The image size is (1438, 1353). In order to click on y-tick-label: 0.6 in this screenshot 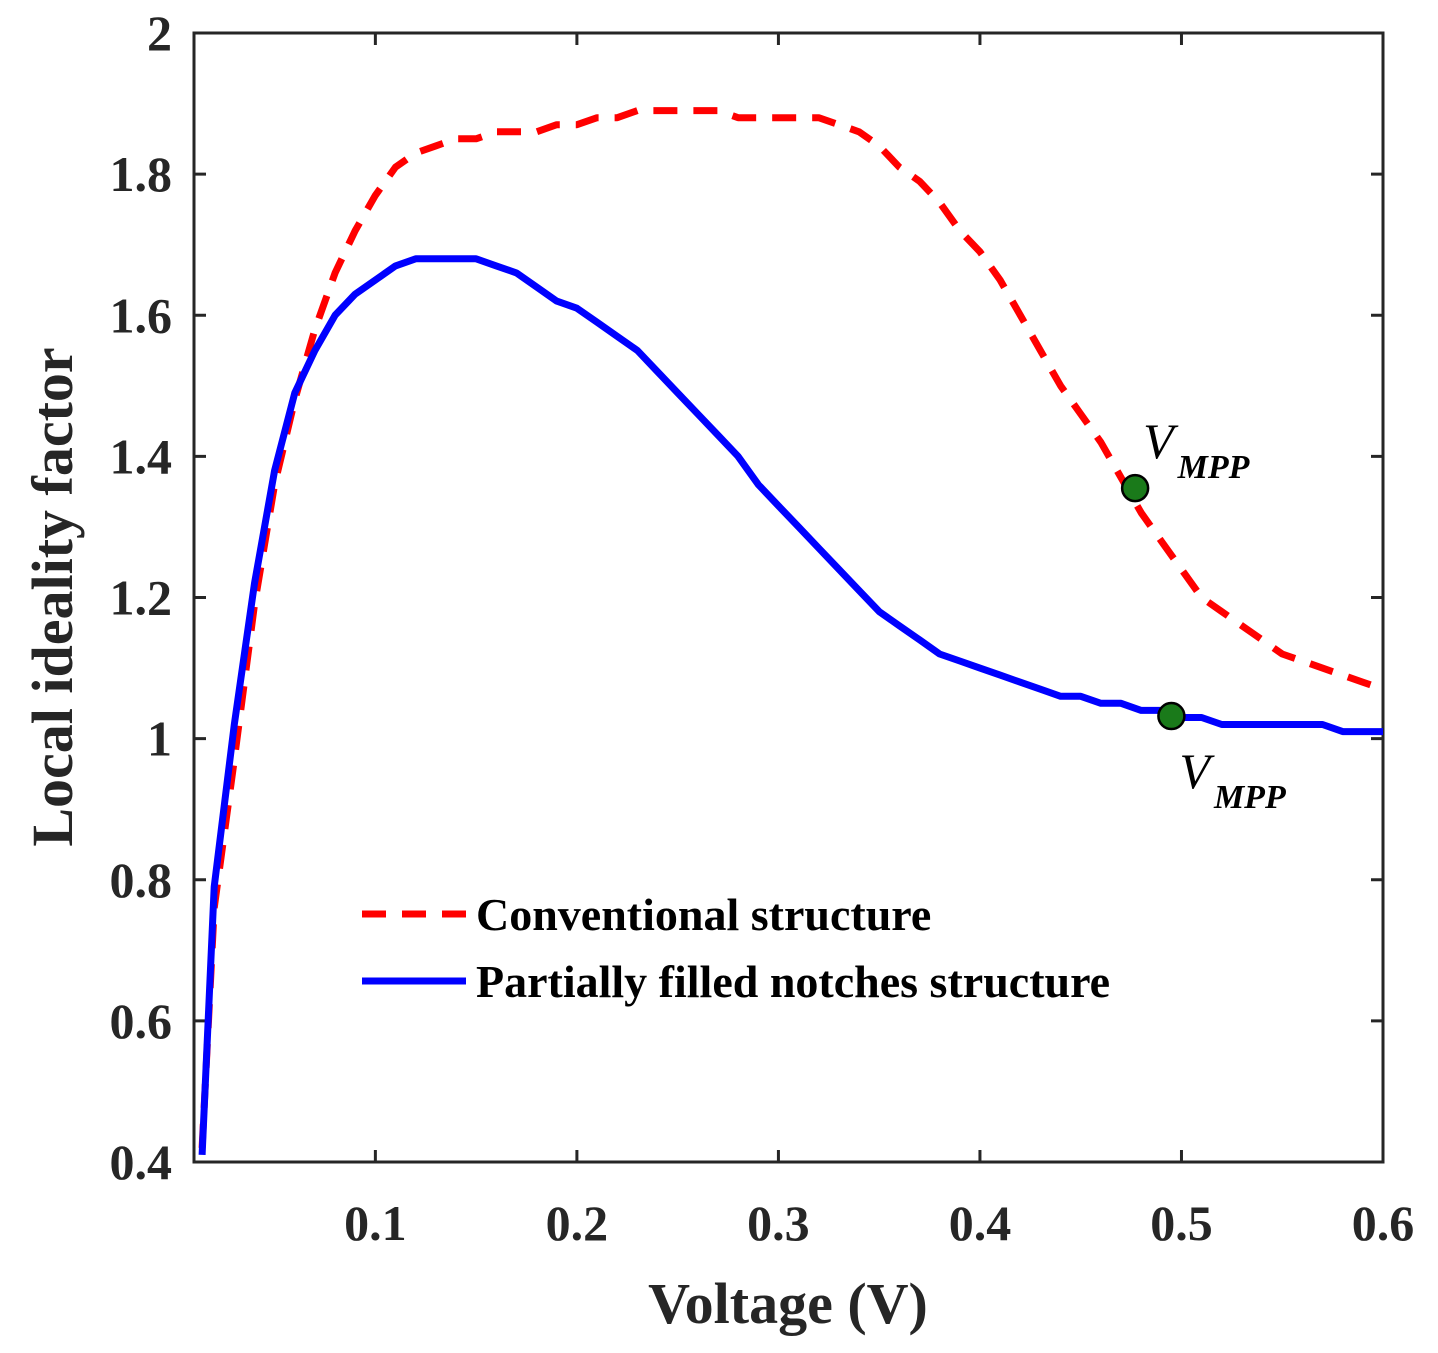, I will do `click(141, 1021)`.